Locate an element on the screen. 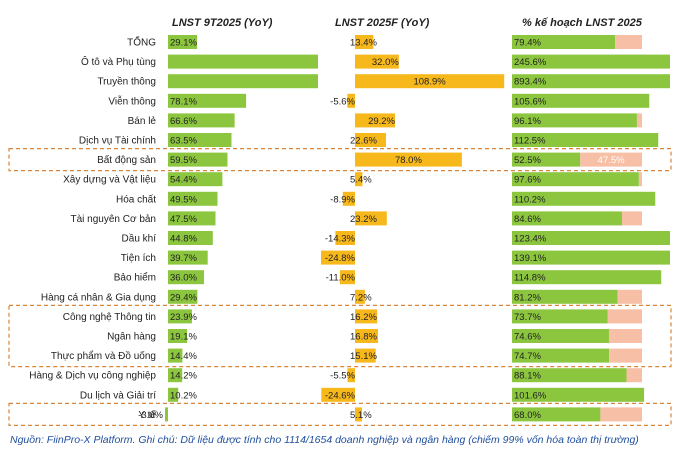  category-label: Bất động sản is located at coordinates (126, 160).